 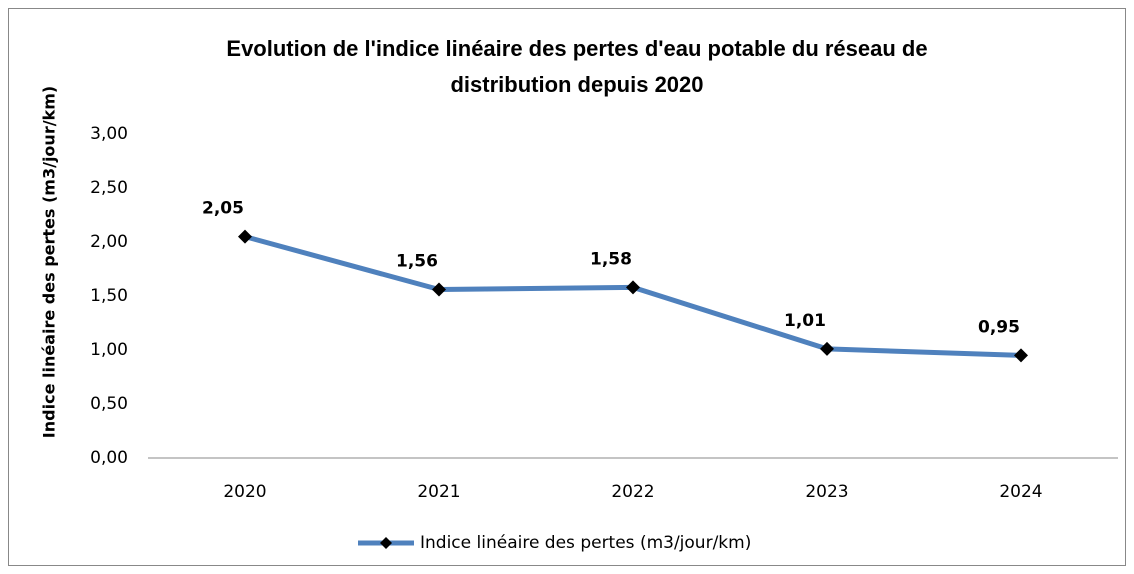 I want to click on data-label: 2,05, so click(x=223, y=209).